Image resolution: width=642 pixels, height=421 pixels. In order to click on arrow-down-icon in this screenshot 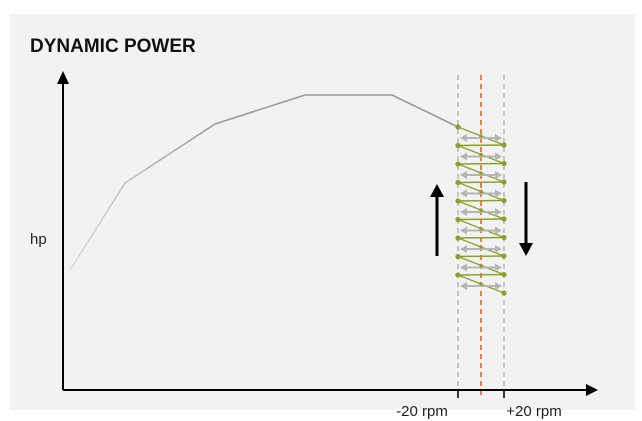, I will do `click(526, 219)`.